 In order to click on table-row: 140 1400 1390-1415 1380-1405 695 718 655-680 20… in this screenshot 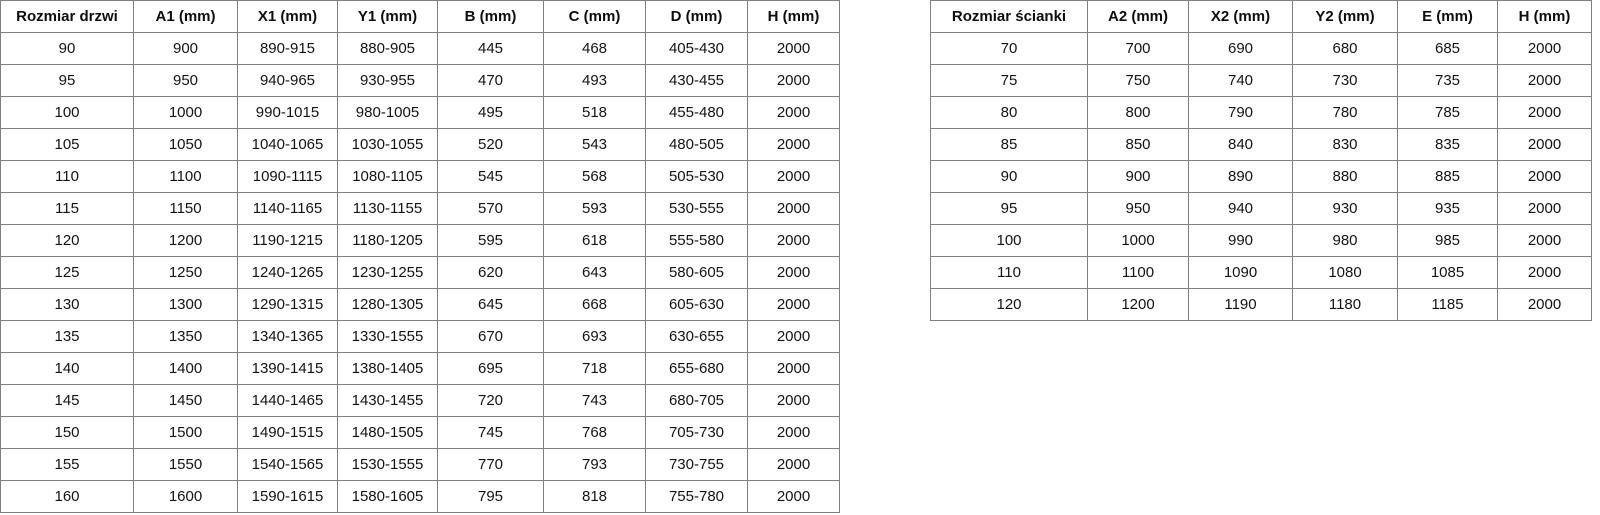, I will do `click(420, 368)`.